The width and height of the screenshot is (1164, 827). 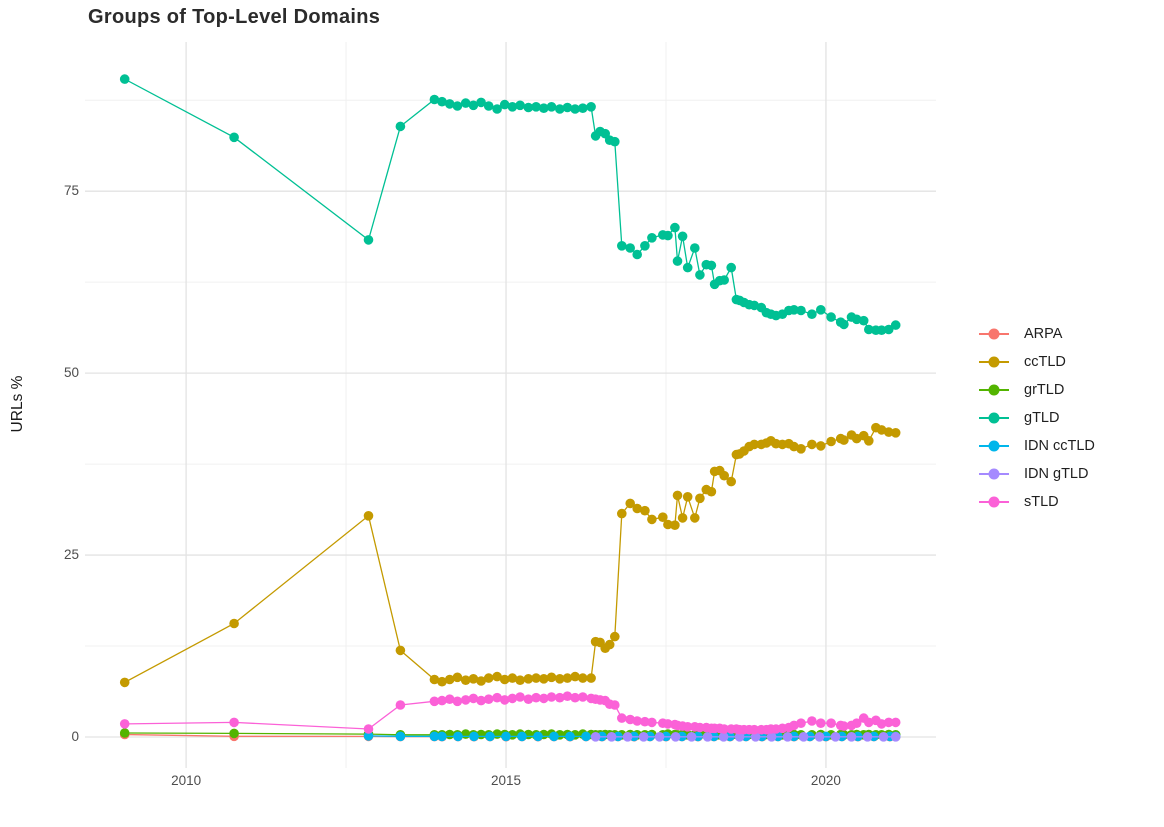 What do you see at coordinates (1043, 334) in the screenshot?
I see `legend-label: ARPA` at bounding box center [1043, 334].